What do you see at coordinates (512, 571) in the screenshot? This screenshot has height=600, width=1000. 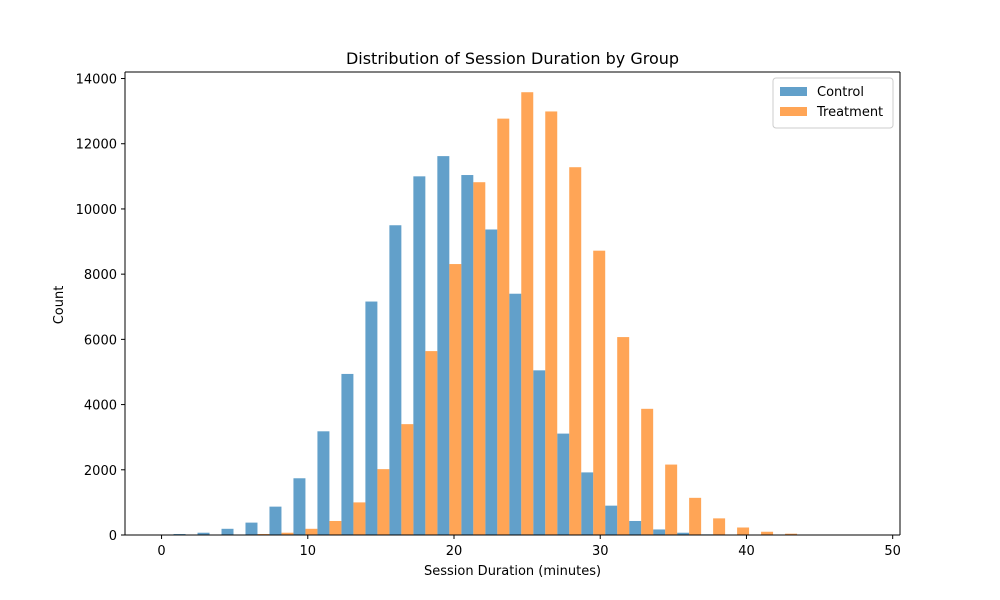 I see `x-axis-label: Session Duration (minutes)` at bounding box center [512, 571].